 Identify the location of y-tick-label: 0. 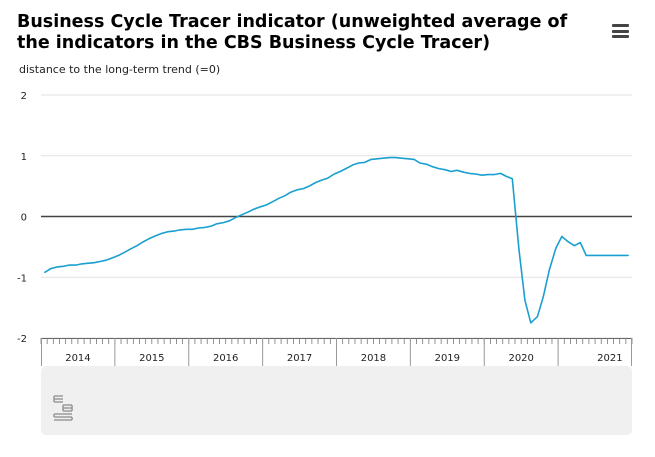
(24, 218).